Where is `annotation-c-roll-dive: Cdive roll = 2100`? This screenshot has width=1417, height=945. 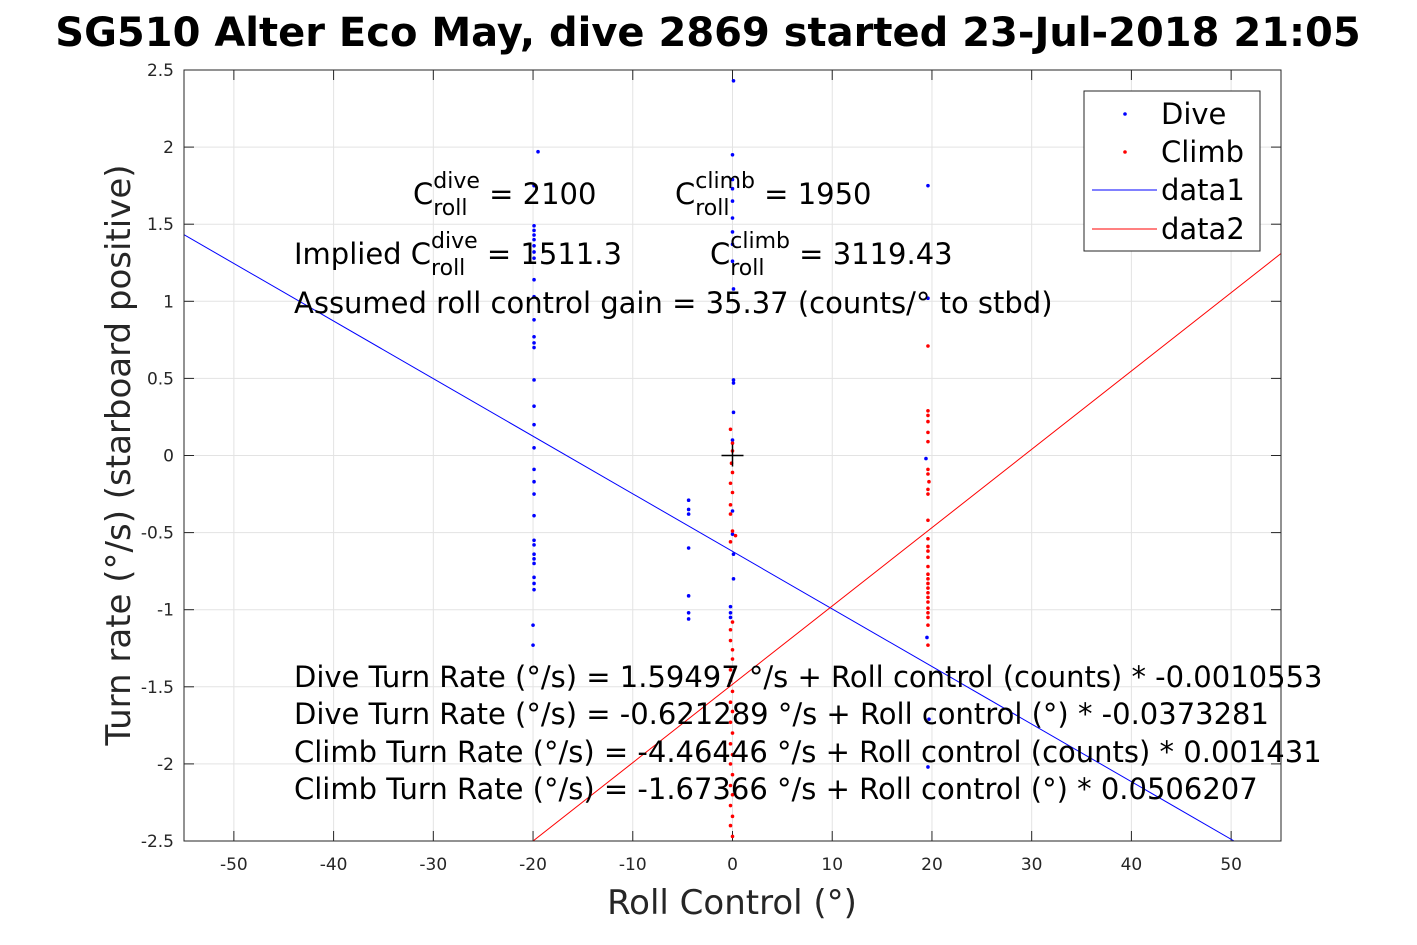
annotation-c-roll-dive: Cdive roll = 2100 is located at coordinates (504, 195).